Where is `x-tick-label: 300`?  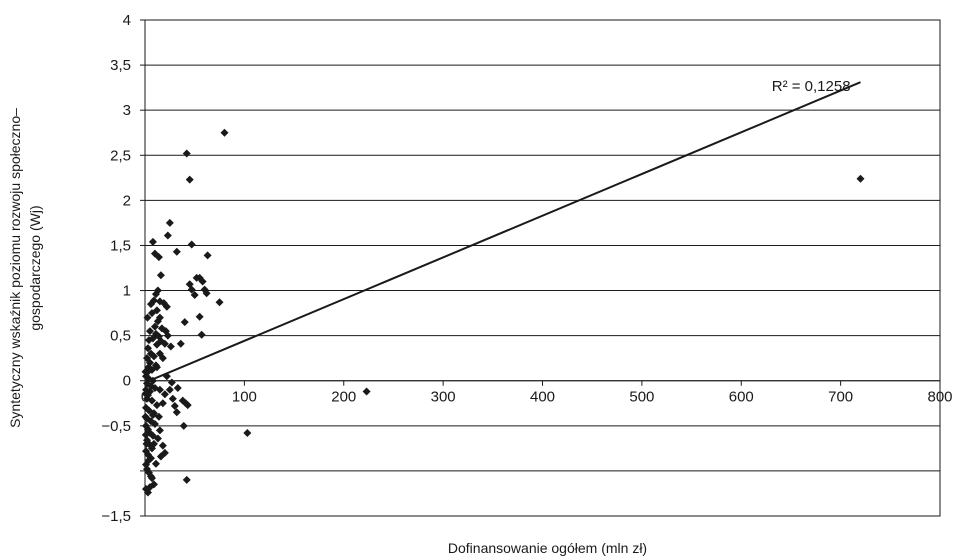 x-tick-label: 300 is located at coordinates (443, 397).